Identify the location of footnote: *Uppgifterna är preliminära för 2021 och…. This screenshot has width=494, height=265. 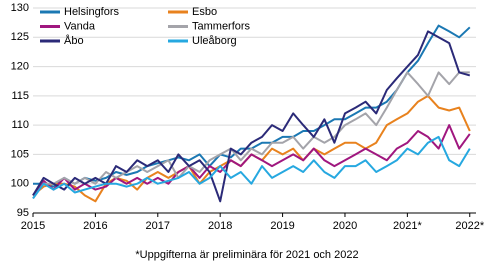
(246, 255).